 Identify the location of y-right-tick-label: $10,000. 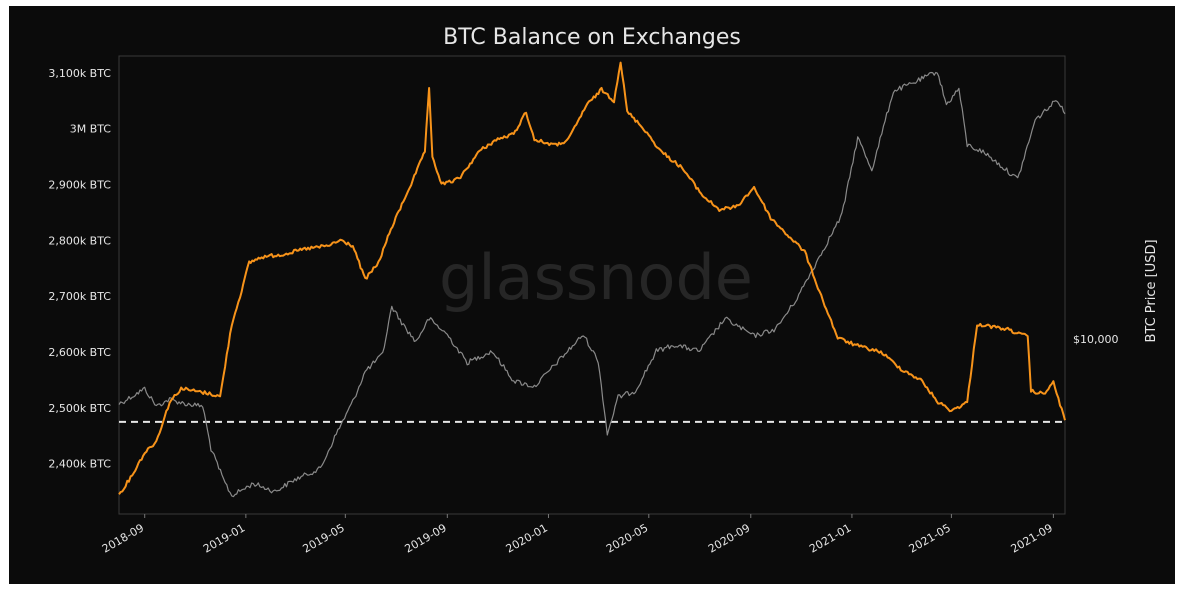
(1096, 339).